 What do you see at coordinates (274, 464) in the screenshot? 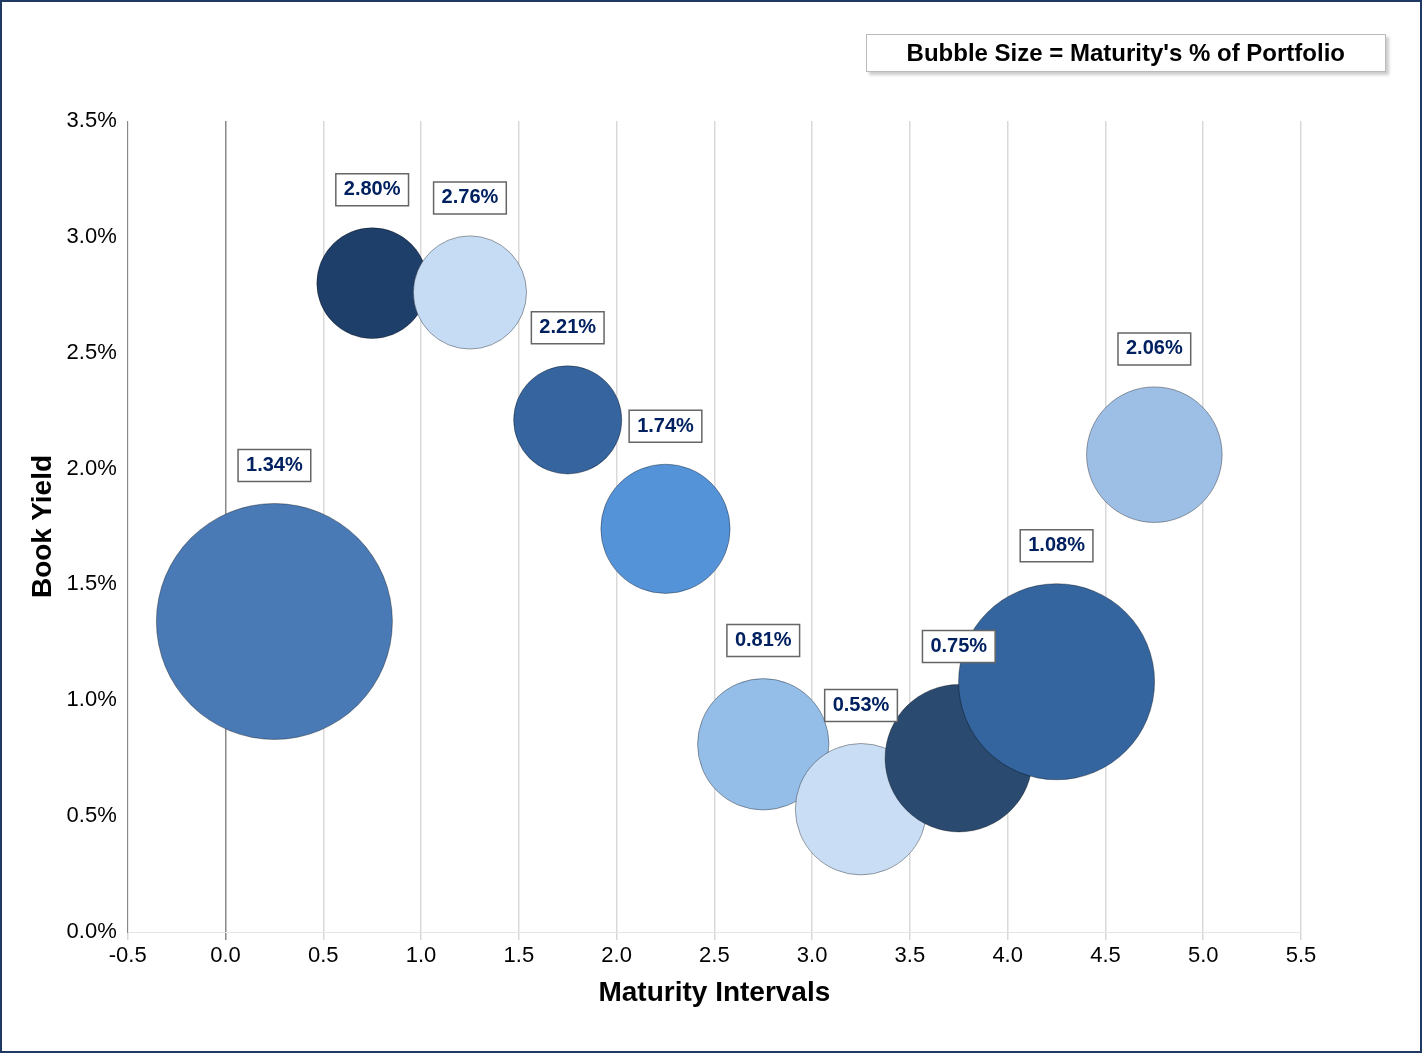
I see `data-label: 1.34%` at bounding box center [274, 464].